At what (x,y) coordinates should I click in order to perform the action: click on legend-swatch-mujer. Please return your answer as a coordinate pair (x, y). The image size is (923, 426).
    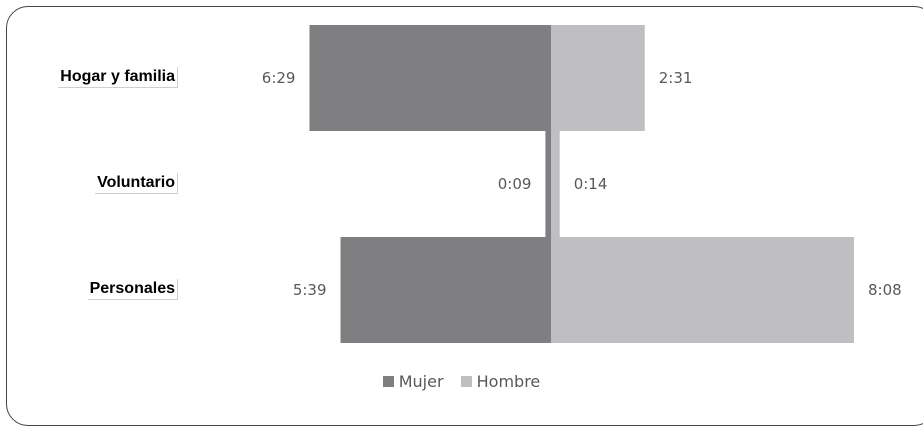
    Looking at the image, I should click on (388, 381).